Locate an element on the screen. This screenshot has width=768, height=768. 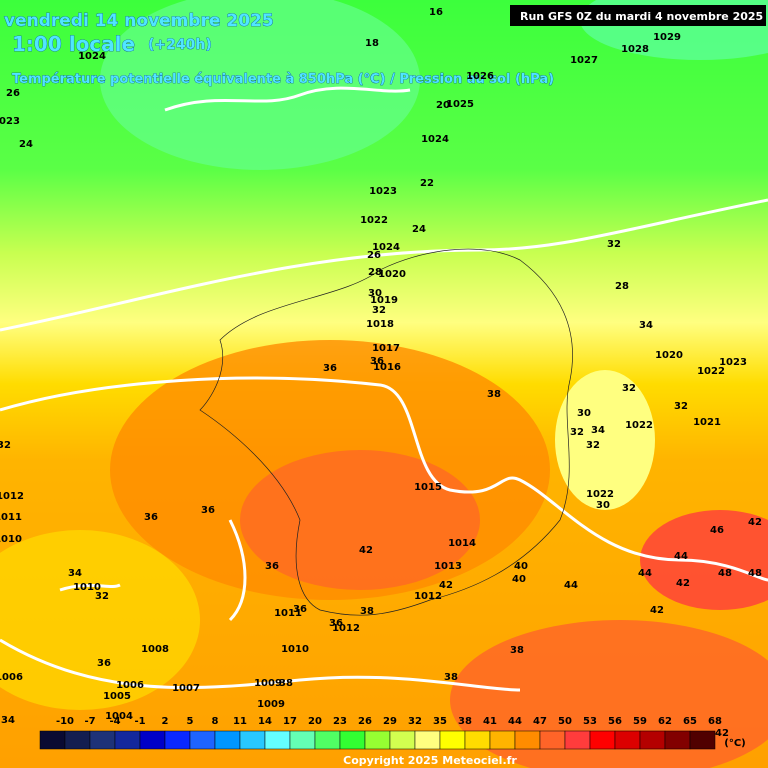
colorbar-label: 56 is located at coordinates (615, 721).